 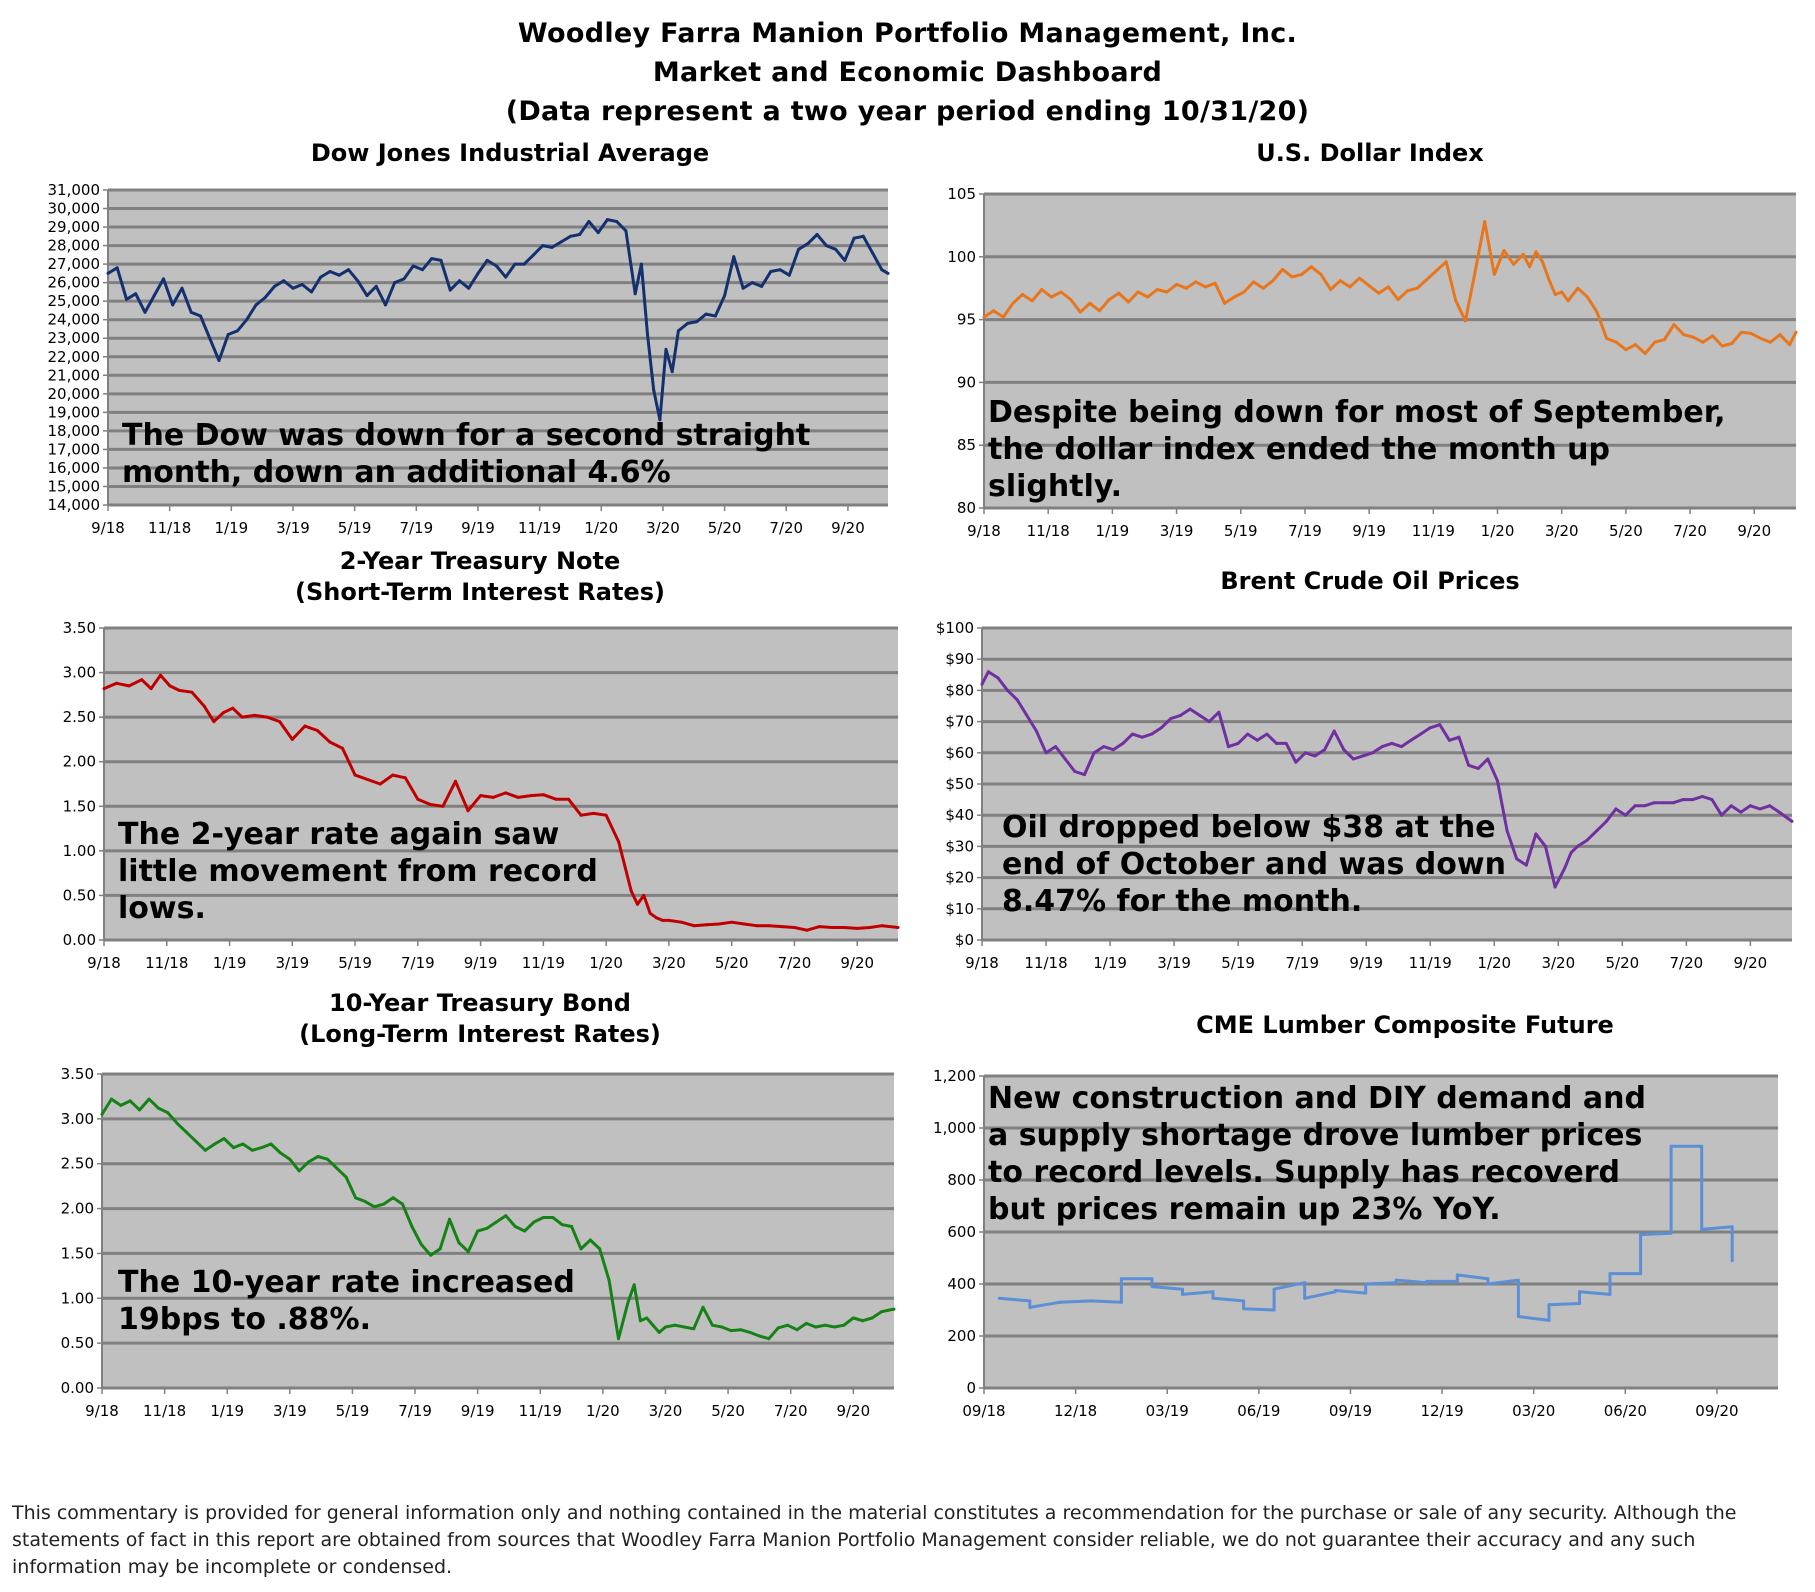 I want to click on chart-title-oil: Brent Crude Oil Prices, so click(x=1370, y=581).